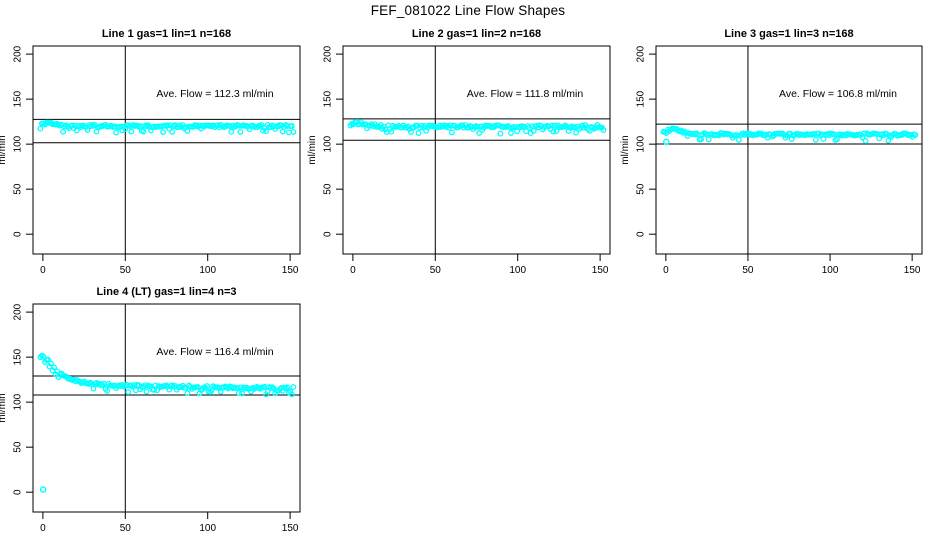  What do you see at coordinates (214, 352) in the screenshot?
I see `ave-flow-annotation: Ave. Flow = 116.4 ml/min` at bounding box center [214, 352].